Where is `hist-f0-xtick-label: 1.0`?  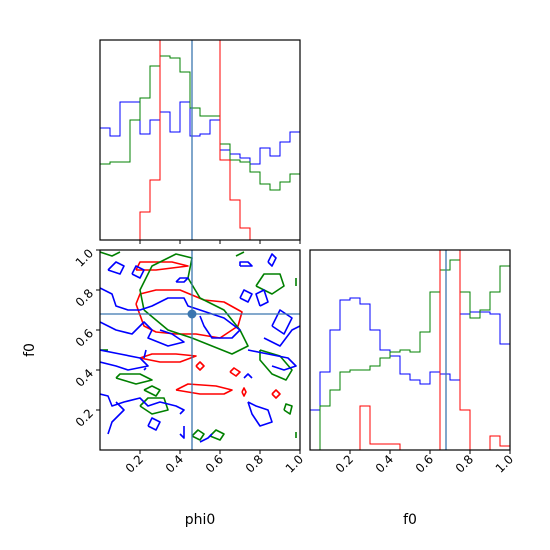
hist-f0-xtick-label: 1.0 is located at coordinates (504, 463).